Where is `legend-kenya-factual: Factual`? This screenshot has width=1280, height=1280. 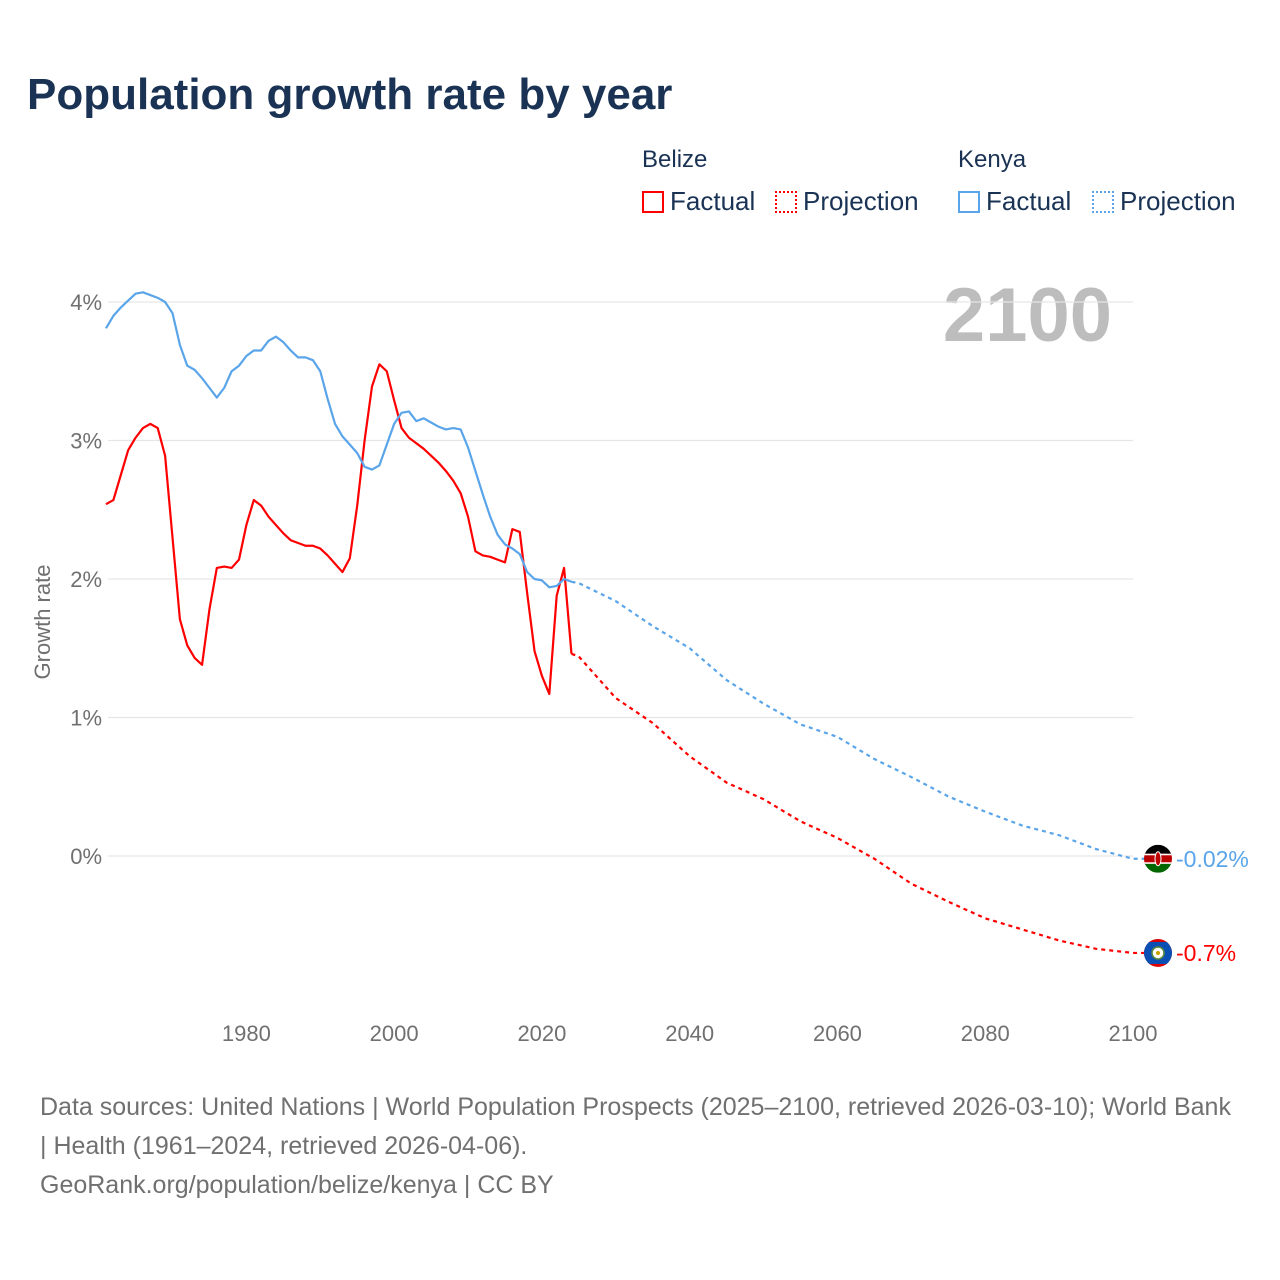 legend-kenya-factual: Factual is located at coordinates (1014, 201).